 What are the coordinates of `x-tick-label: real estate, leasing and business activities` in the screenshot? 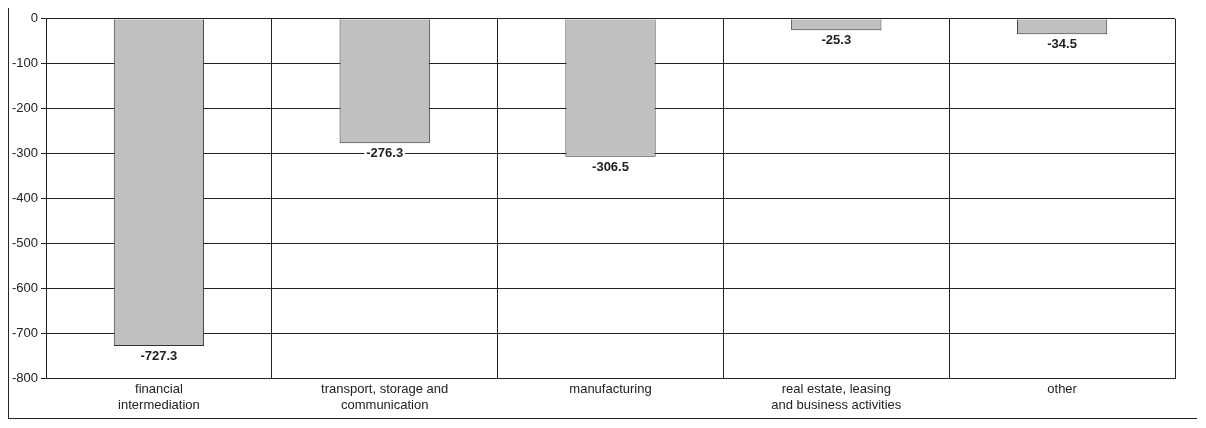 It's located at (836, 396).